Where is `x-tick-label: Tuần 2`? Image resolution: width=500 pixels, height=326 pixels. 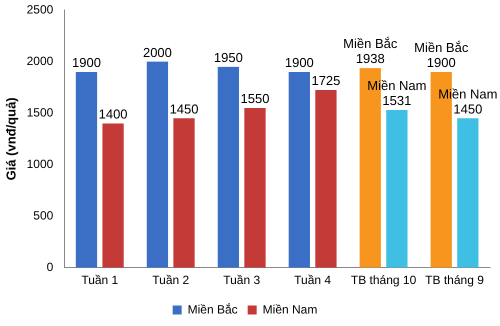
x-tick-label: Tuần 2 is located at coordinates (171, 280).